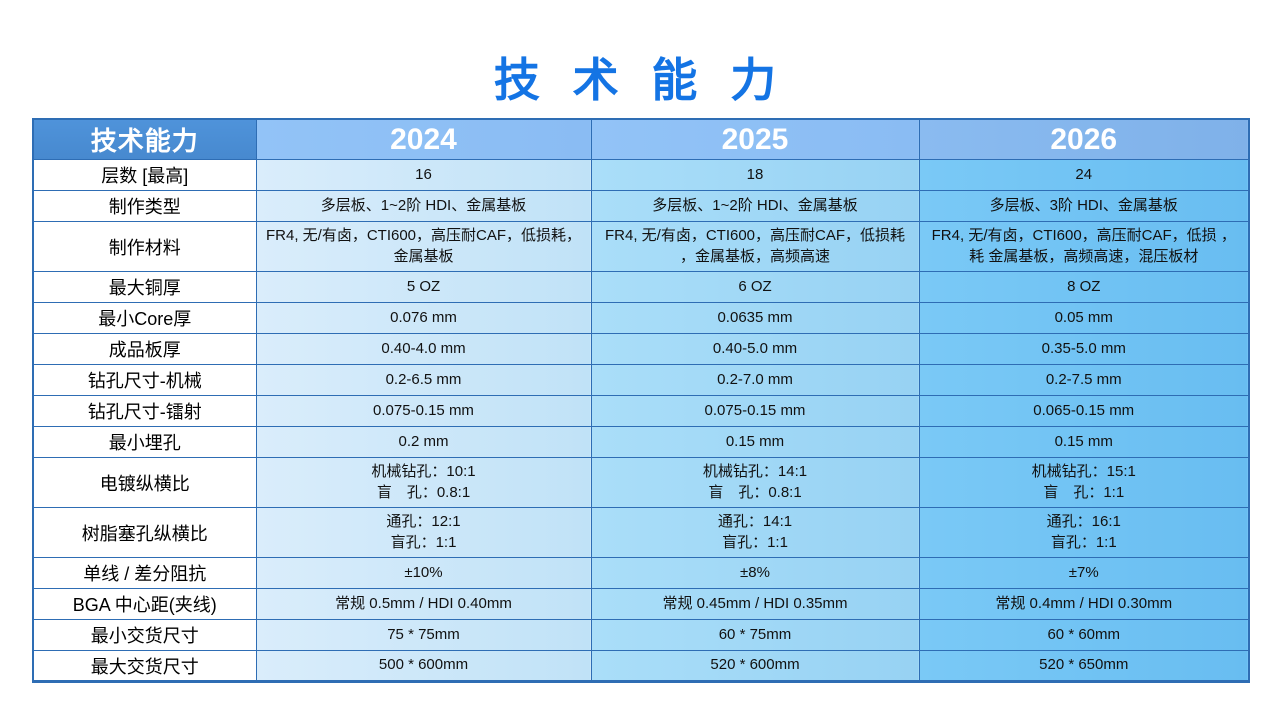 This screenshot has height=721, width=1280. I want to click on cell-2025: 520 * 600mm, so click(755, 666).